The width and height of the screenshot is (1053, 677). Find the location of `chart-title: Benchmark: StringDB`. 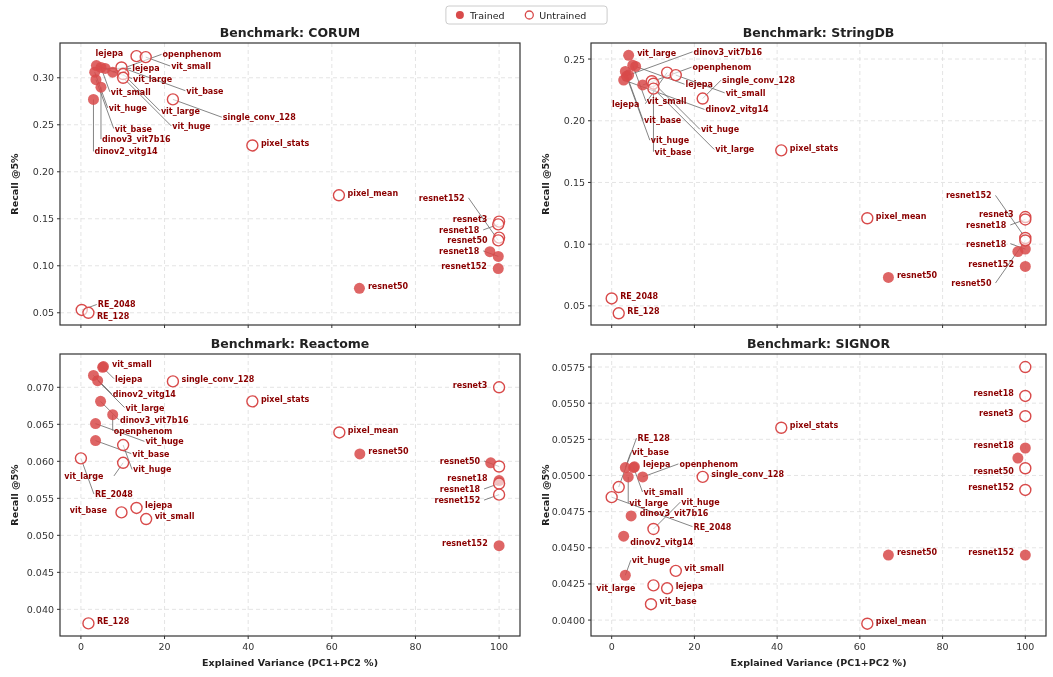

chart-title: Benchmark: StringDB is located at coordinates (818, 32).